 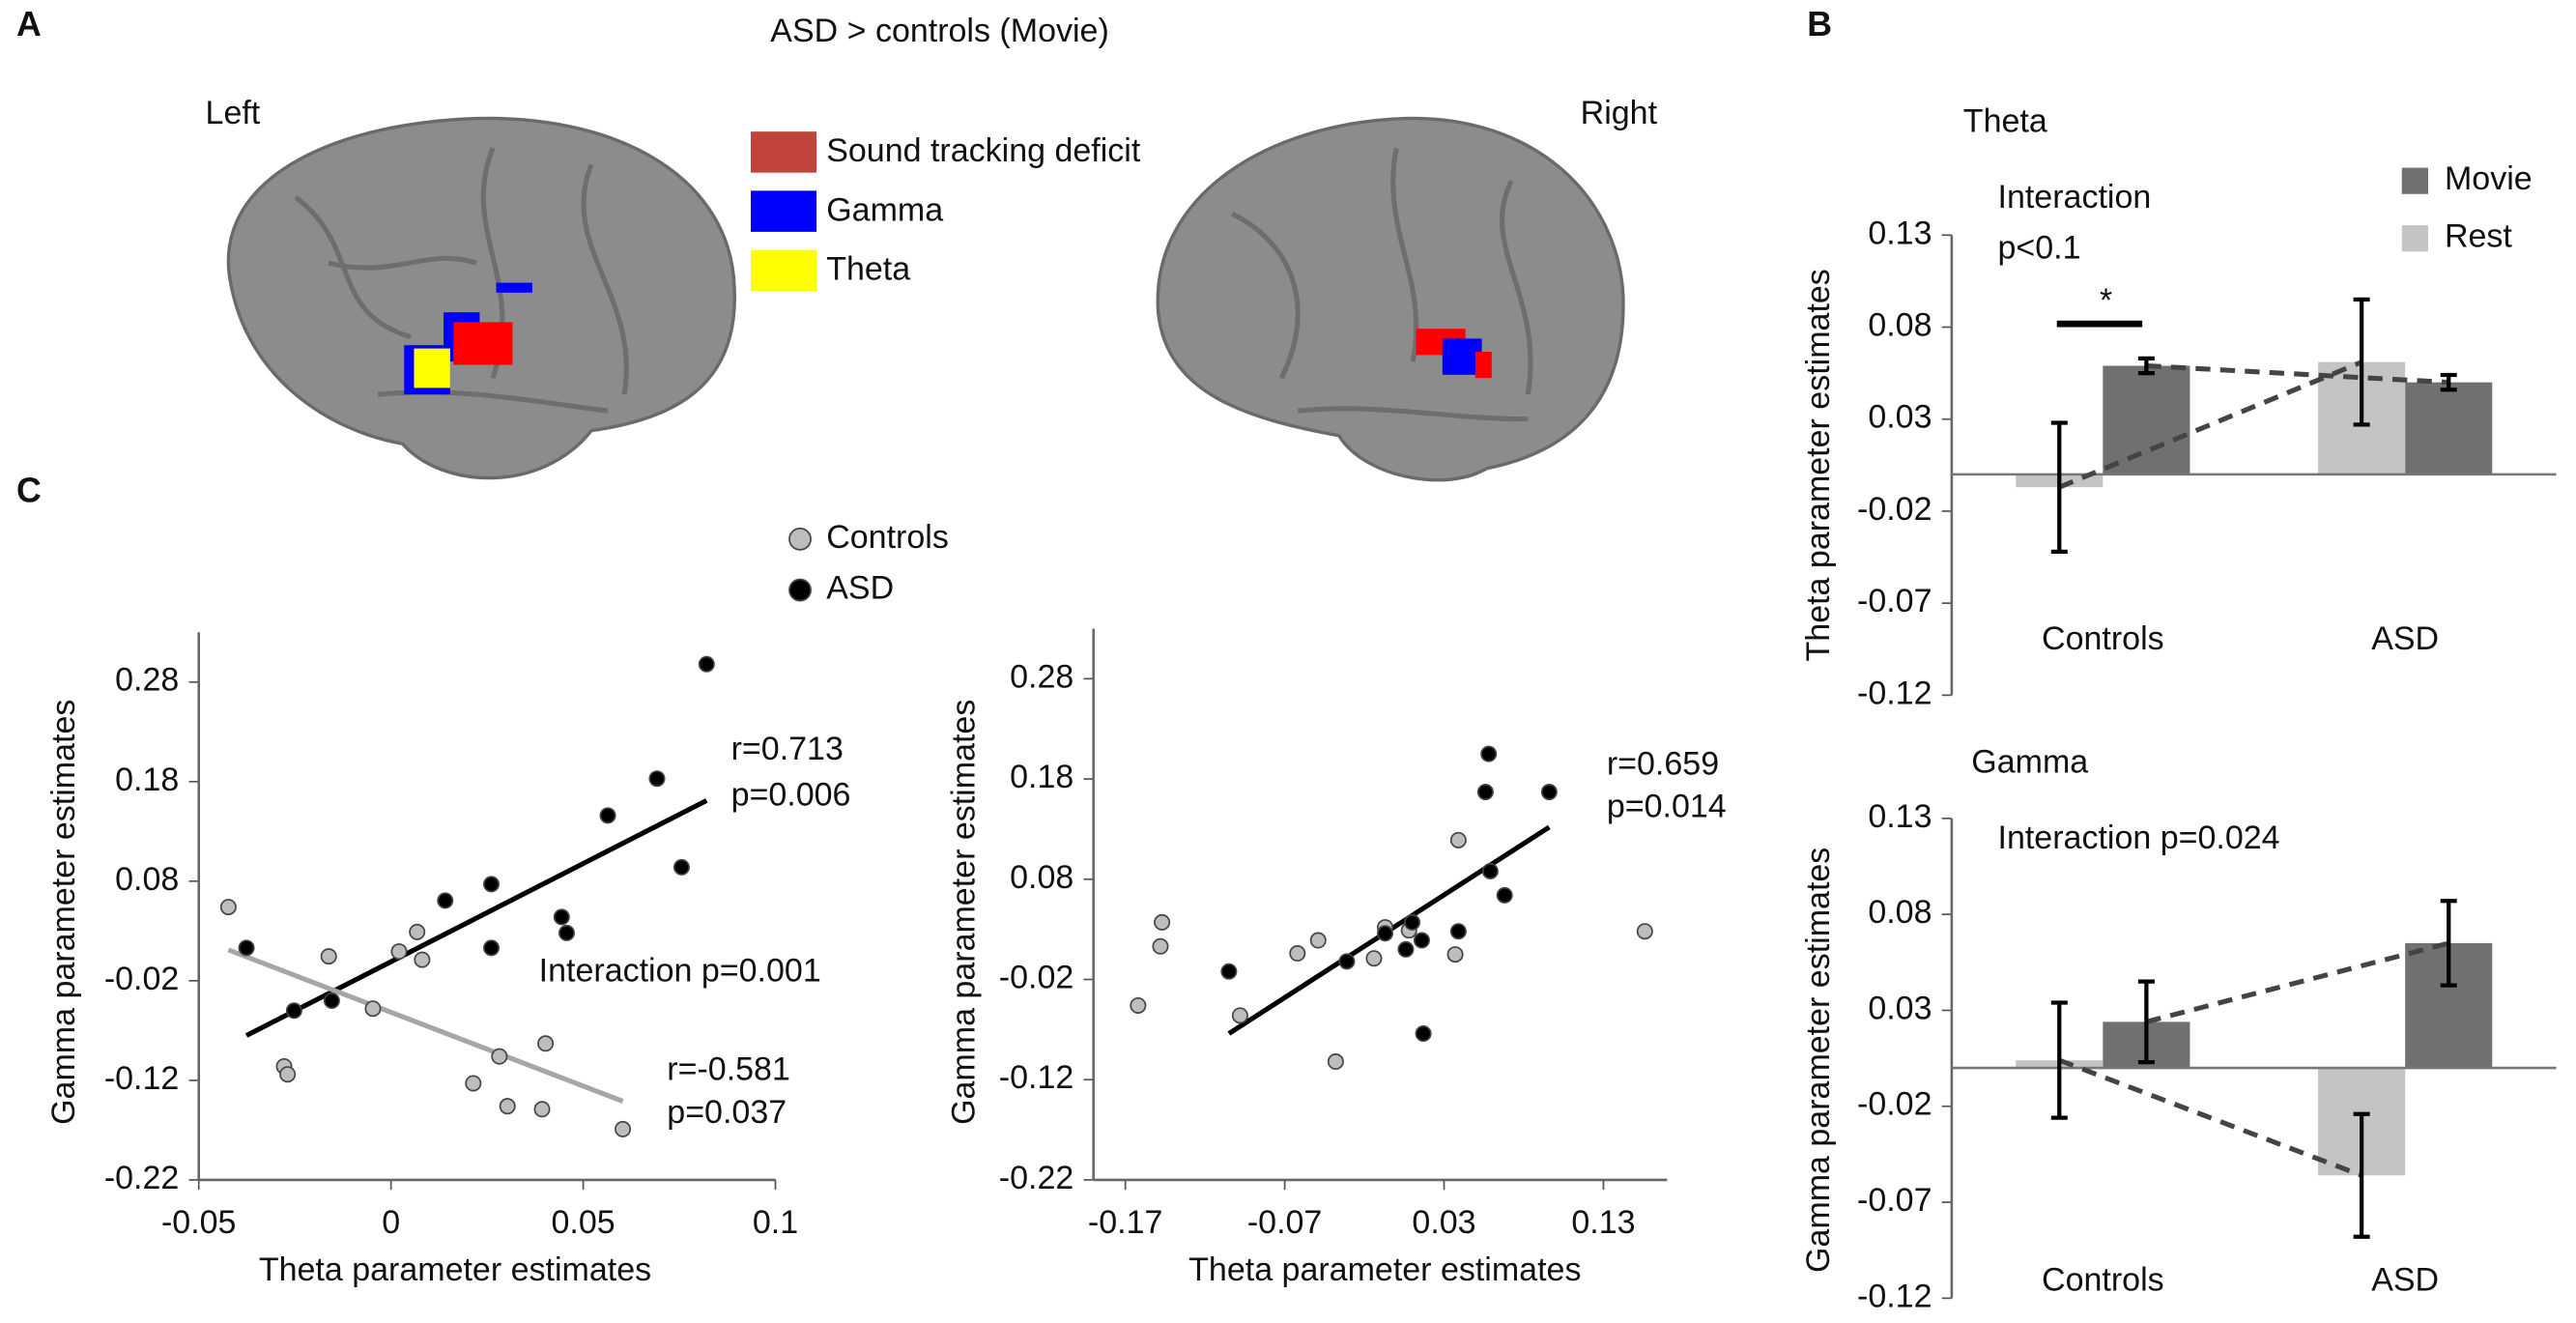 I want to click on annotation: p<0.1, so click(x=2040, y=248).